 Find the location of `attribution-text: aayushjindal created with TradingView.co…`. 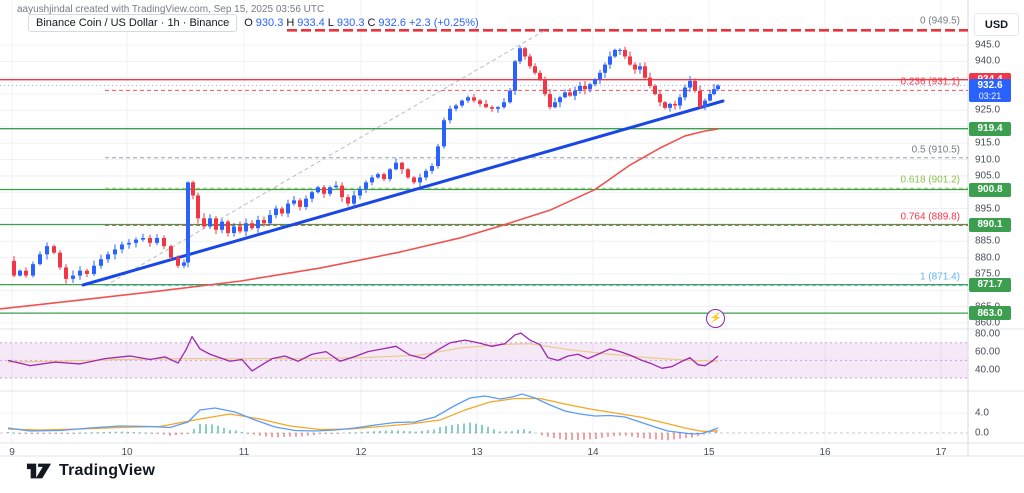

attribution-text: aayushjindal created with TradingView.co… is located at coordinates (171, 9).